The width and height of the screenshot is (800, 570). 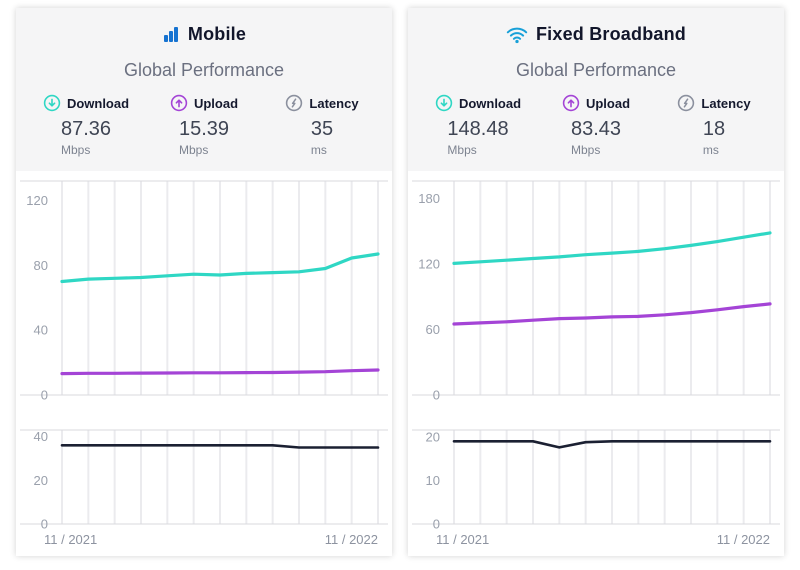 I want to click on mobile-latency-chart-section: 0 20 40 11 / 2021 11 / 2022, so click(x=204, y=488).